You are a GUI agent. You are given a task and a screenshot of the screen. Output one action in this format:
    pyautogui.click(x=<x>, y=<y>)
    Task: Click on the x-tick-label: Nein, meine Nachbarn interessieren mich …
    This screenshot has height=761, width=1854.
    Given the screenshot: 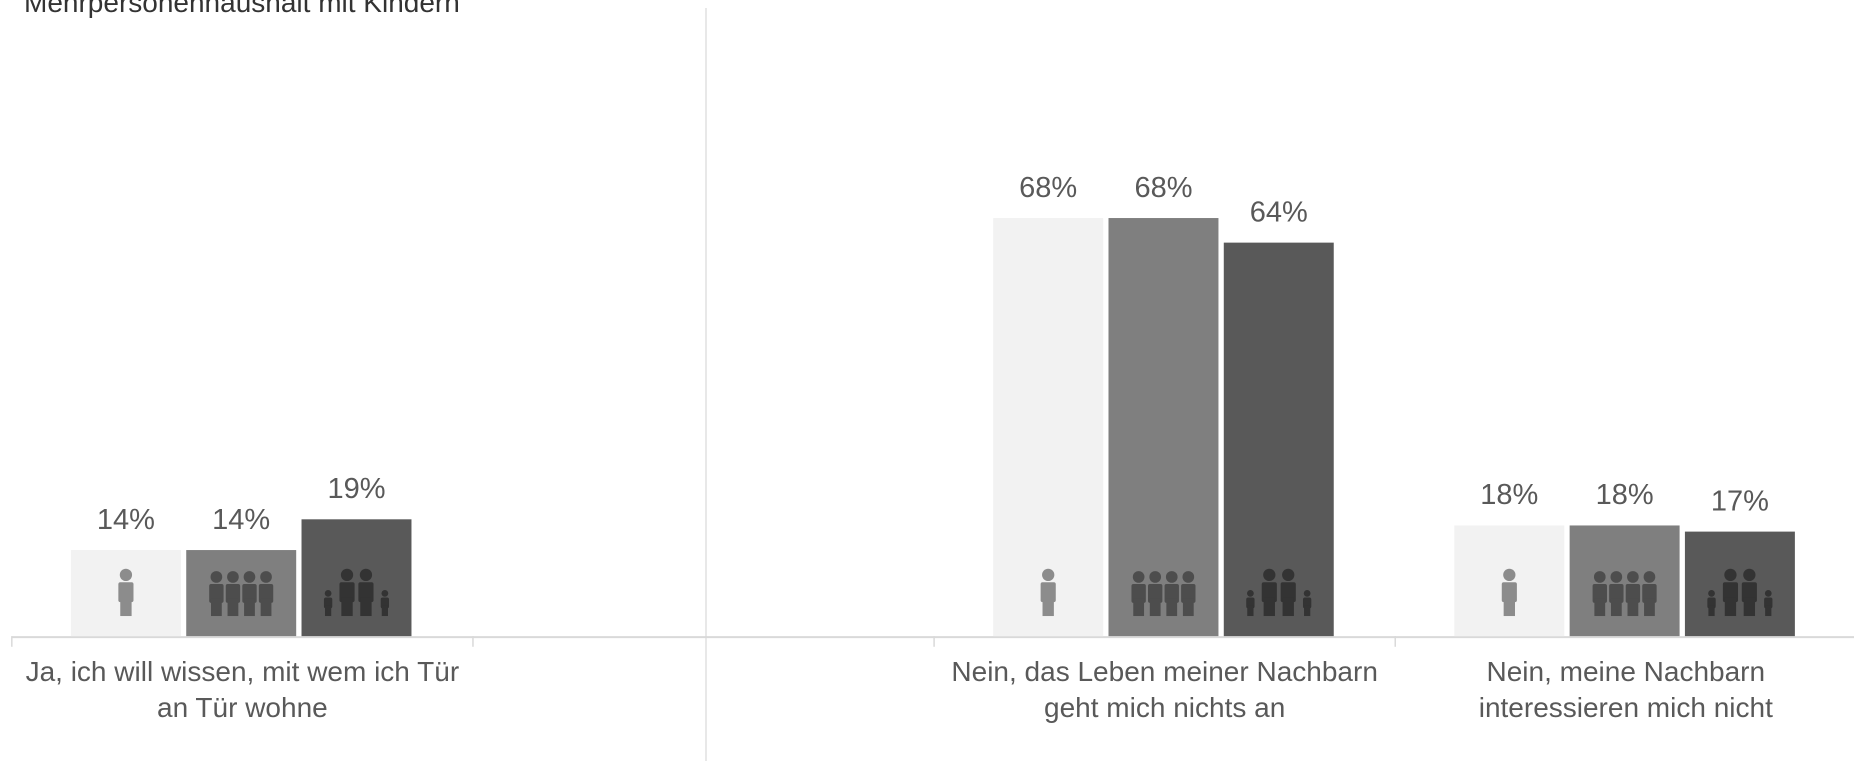 What is the action you would take?
    pyautogui.click(x=1625, y=690)
    